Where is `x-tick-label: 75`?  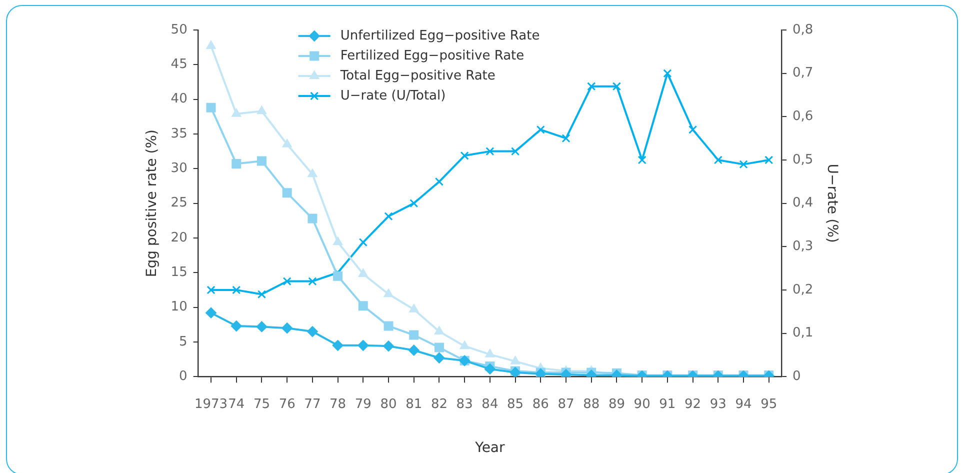
x-tick-label: 75 is located at coordinates (261, 404).